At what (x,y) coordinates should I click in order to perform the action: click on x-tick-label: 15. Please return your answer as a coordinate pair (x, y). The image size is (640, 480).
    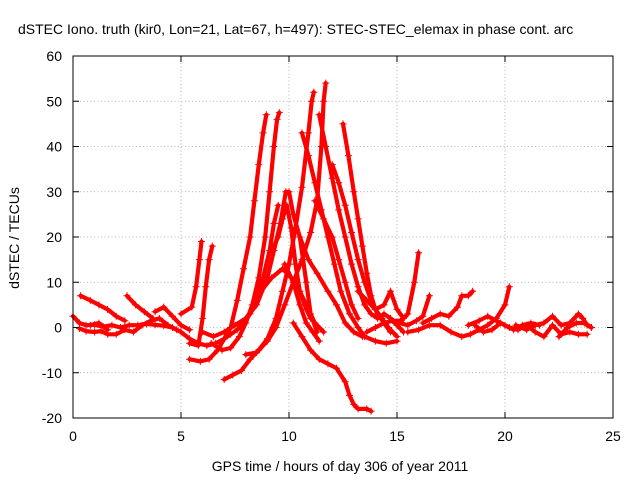
    Looking at the image, I should click on (397, 436).